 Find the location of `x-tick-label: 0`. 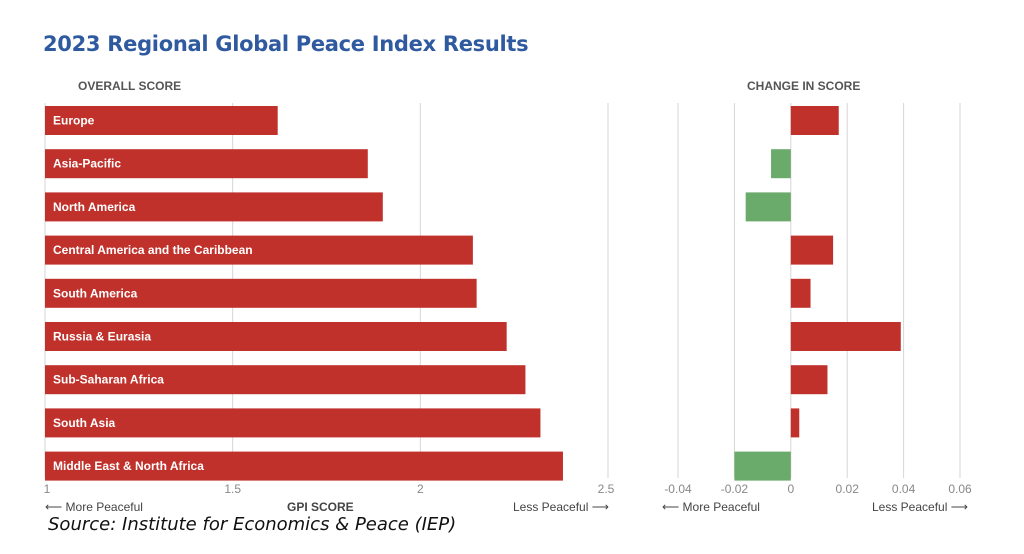

x-tick-label: 0 is located at coordinates (790, 489).